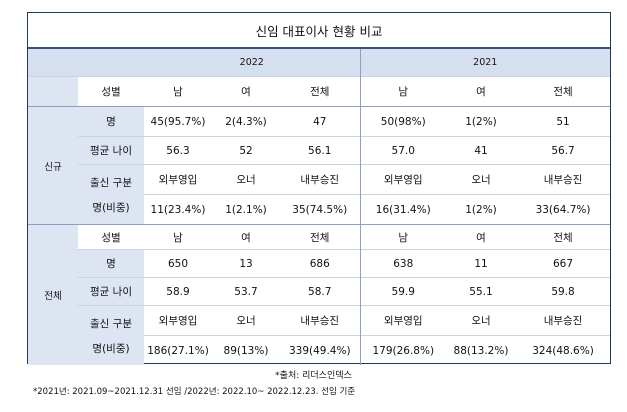 Image resolution: width=627 pixels, height=412 pixels. What do you see at coordinates (481, 150) in the screenshot?
I see `table-cell: 41` at bounding box center [481, 150].